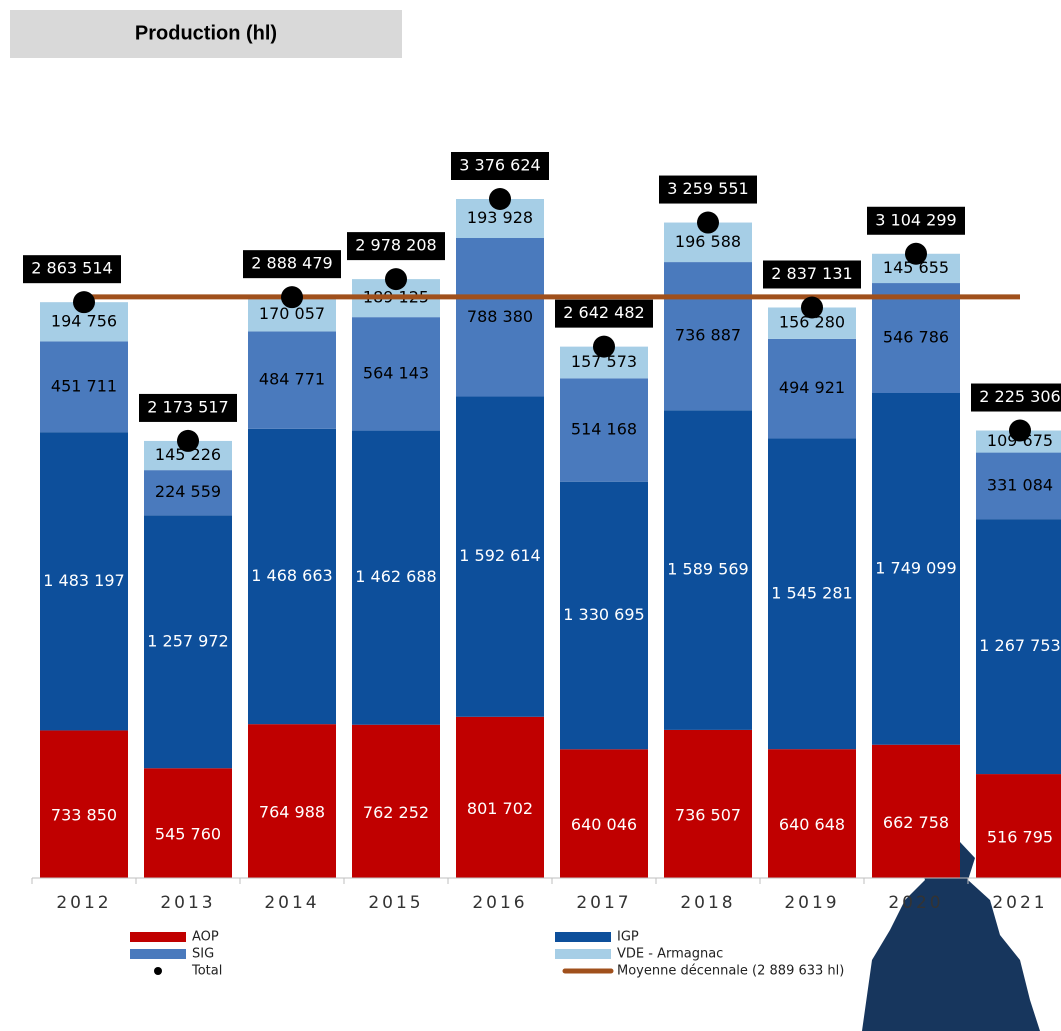  I want to click on total-label: 2 978 208, so click(395, 245).